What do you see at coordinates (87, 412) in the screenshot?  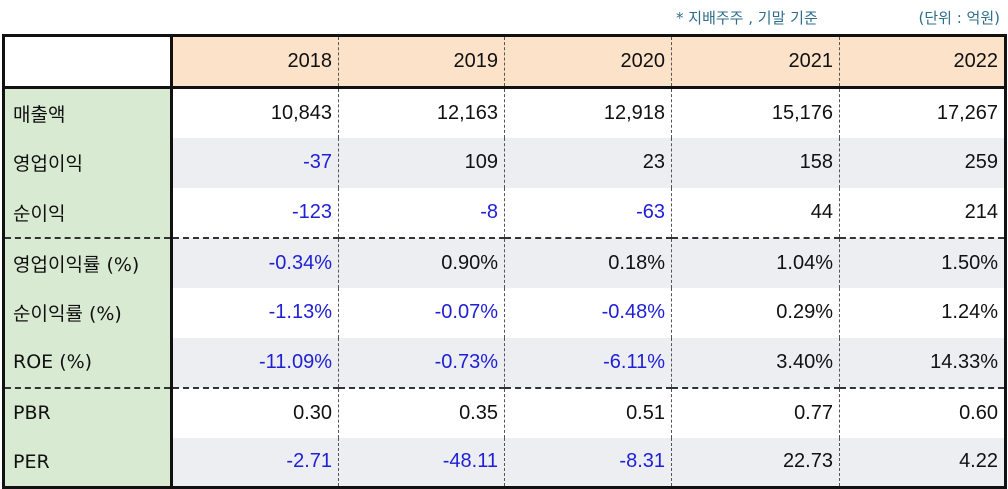 I see `row-label: PBR` at bounding box center [87, 412].